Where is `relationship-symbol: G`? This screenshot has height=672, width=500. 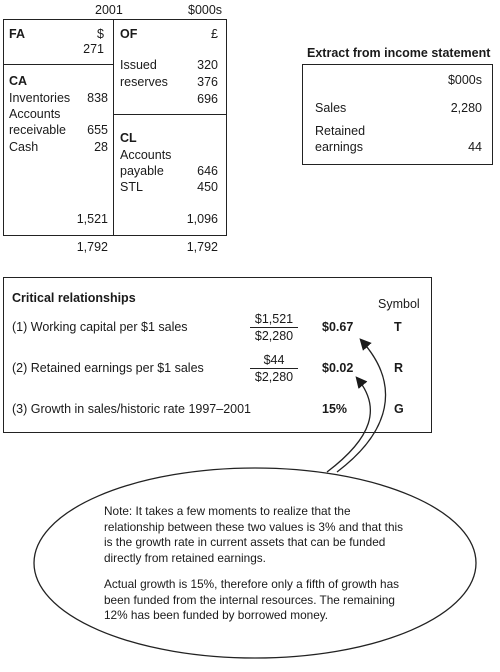 relationship-symbol: G is located at coordinates (399, 409).